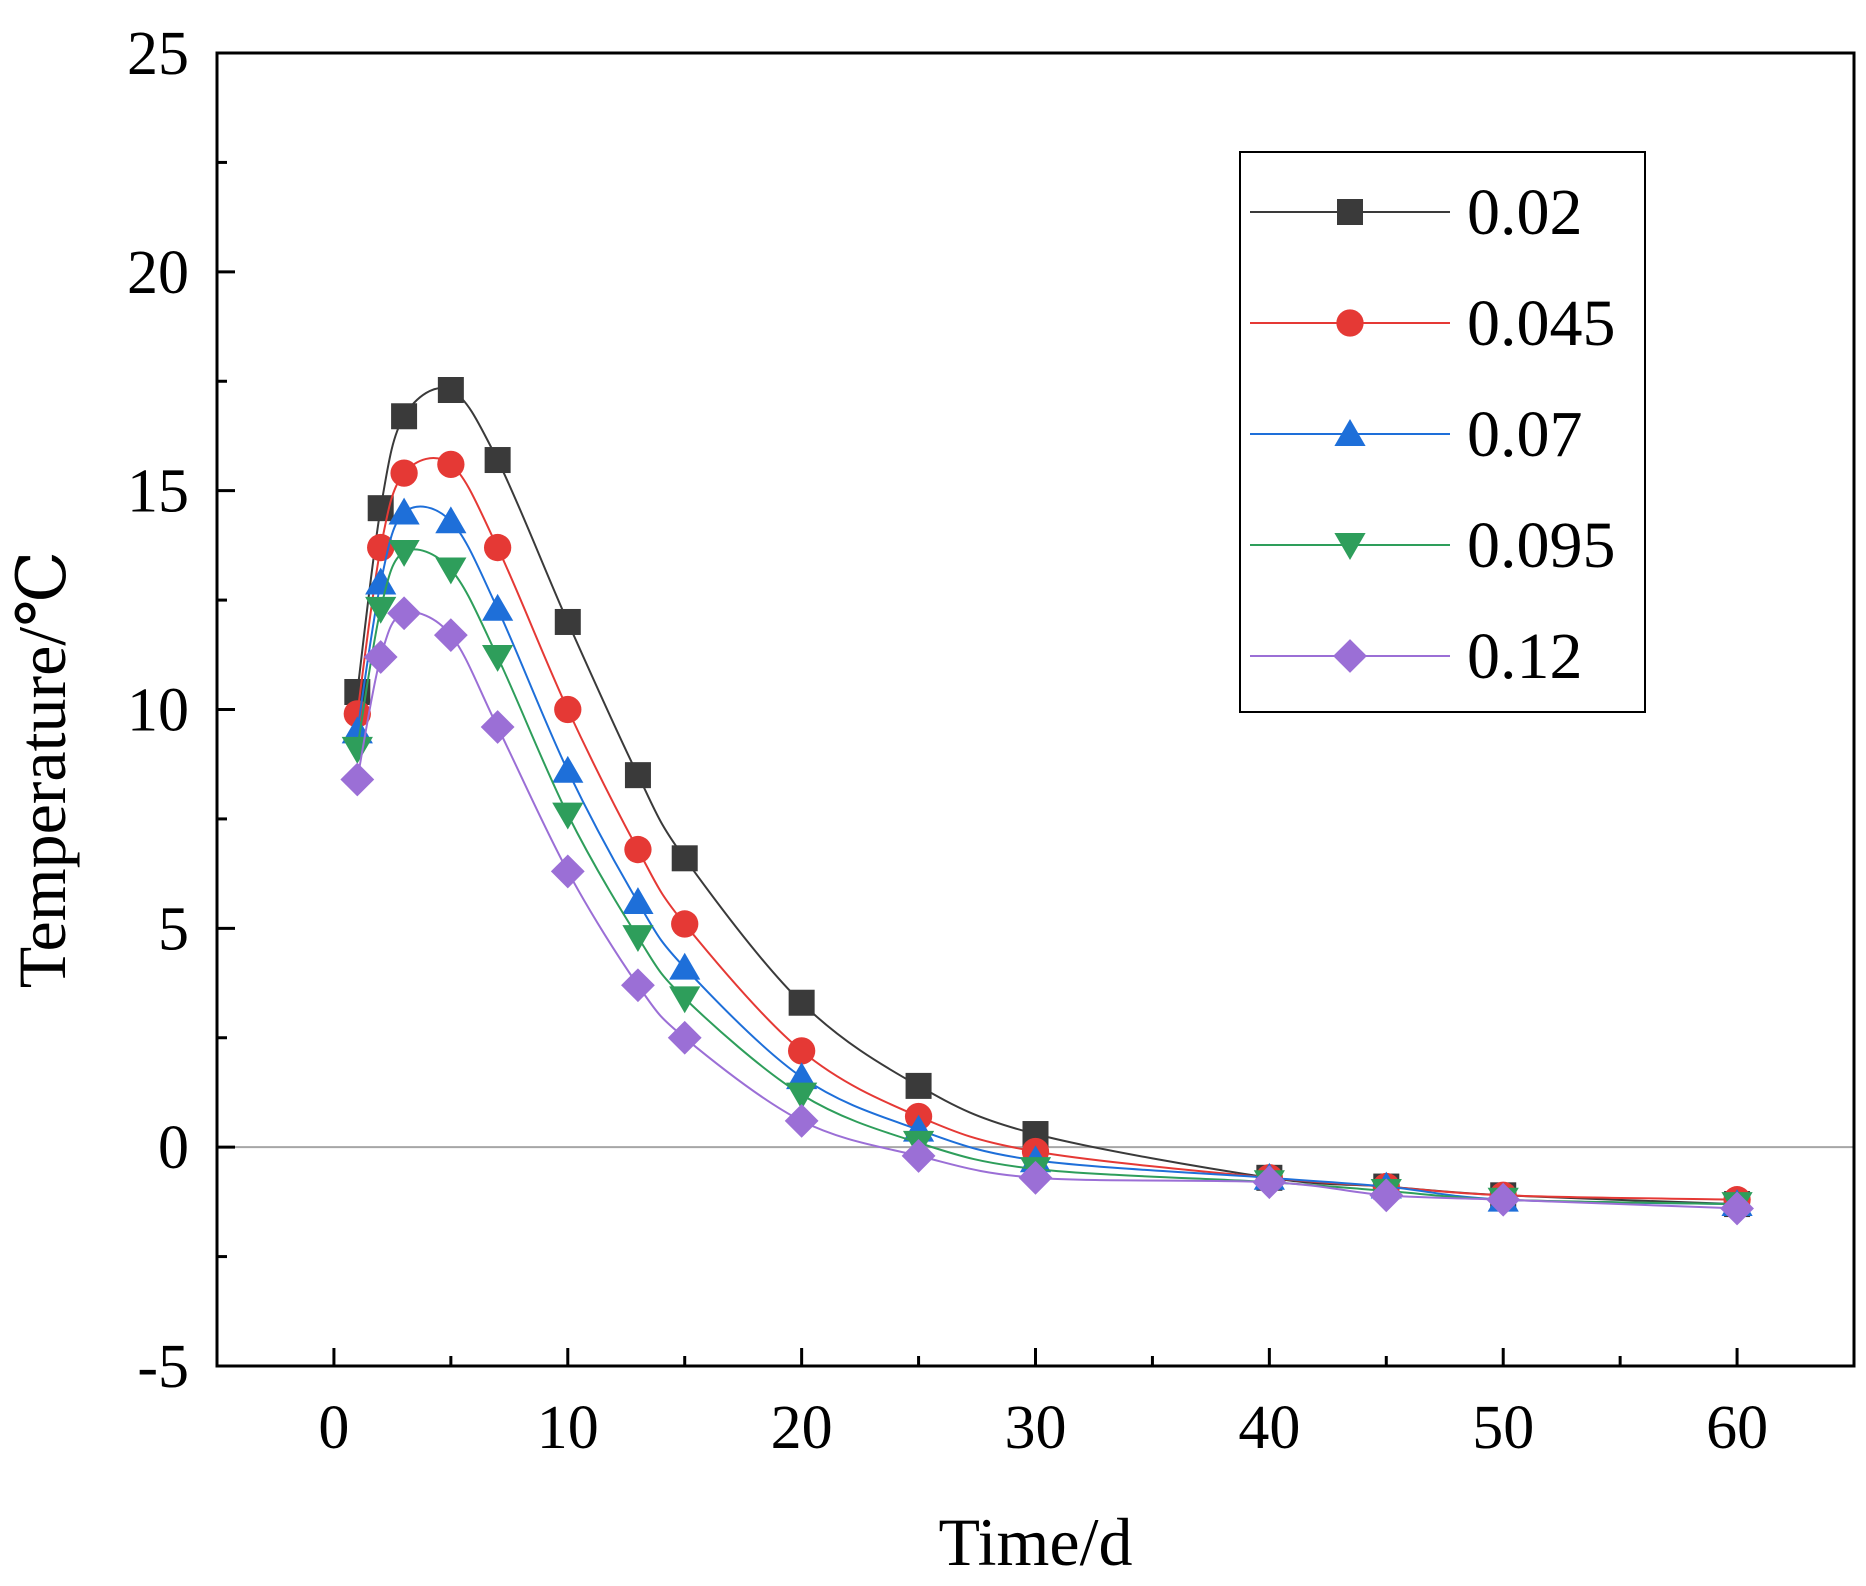  I want to click on x-tick-label: 20, so click(802, 1428).